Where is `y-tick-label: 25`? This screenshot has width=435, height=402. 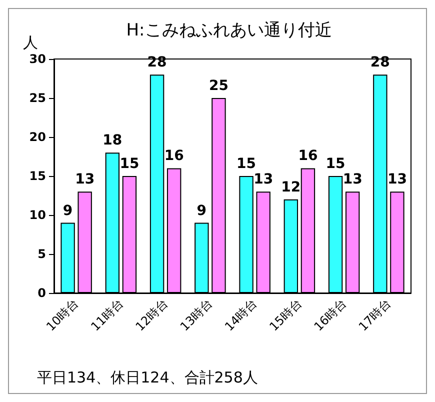
y-tick-label: 25 is located at coordinates (37, 98).